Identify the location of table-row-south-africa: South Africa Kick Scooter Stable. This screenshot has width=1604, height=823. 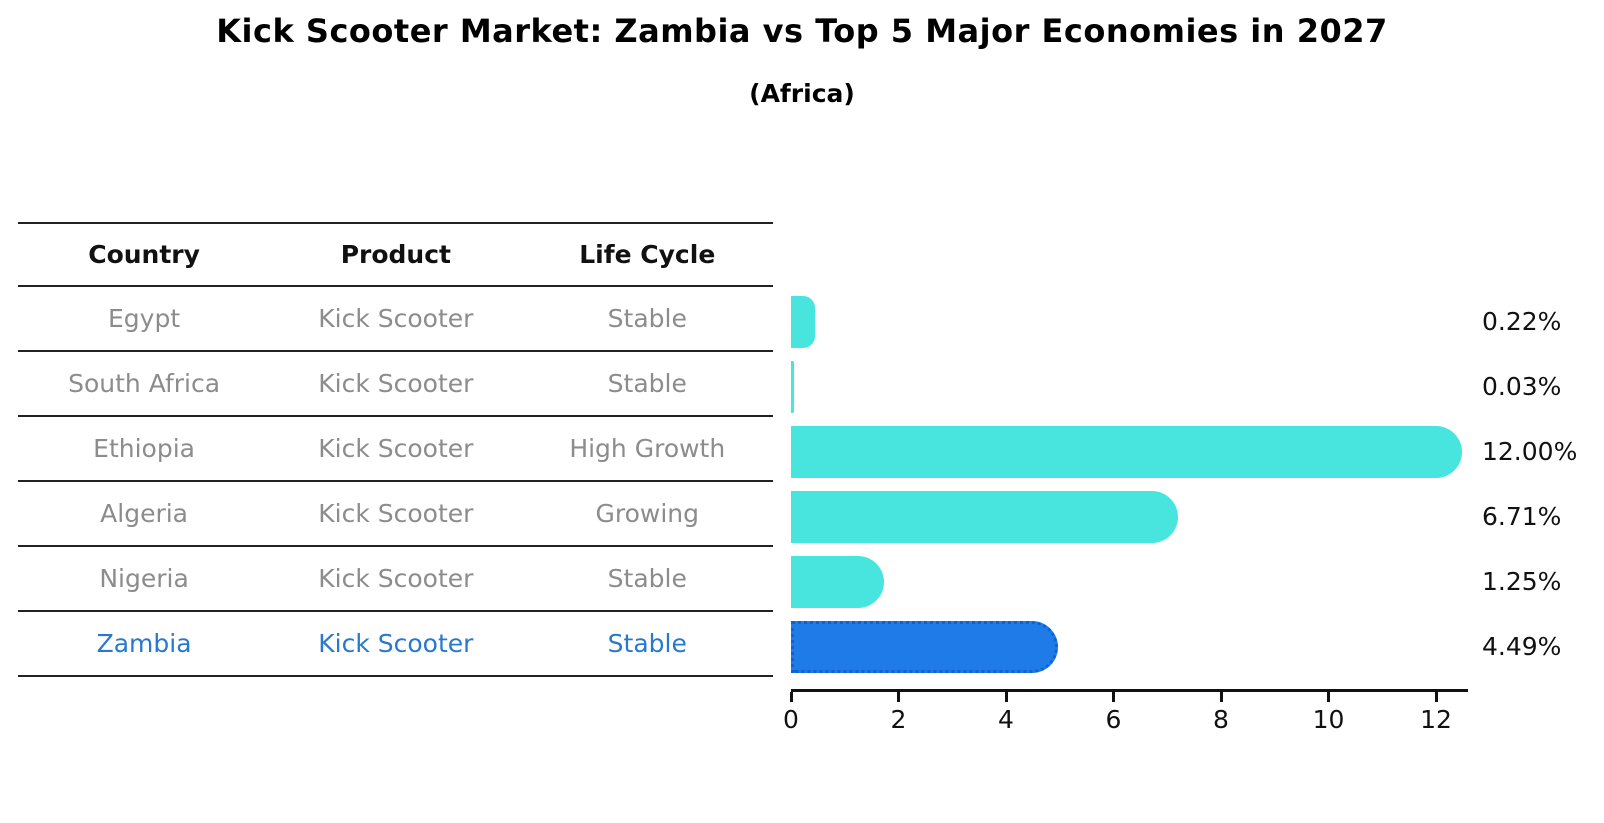
(395, 384).